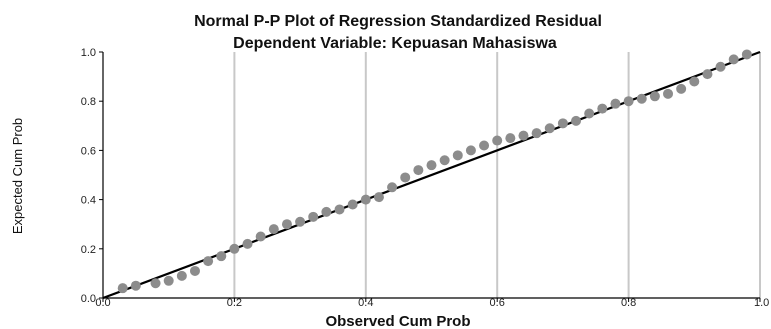 The width and height of the screenshot is (771, 329). I want to click on x-tick-label: 0.4, so click(365, 303).